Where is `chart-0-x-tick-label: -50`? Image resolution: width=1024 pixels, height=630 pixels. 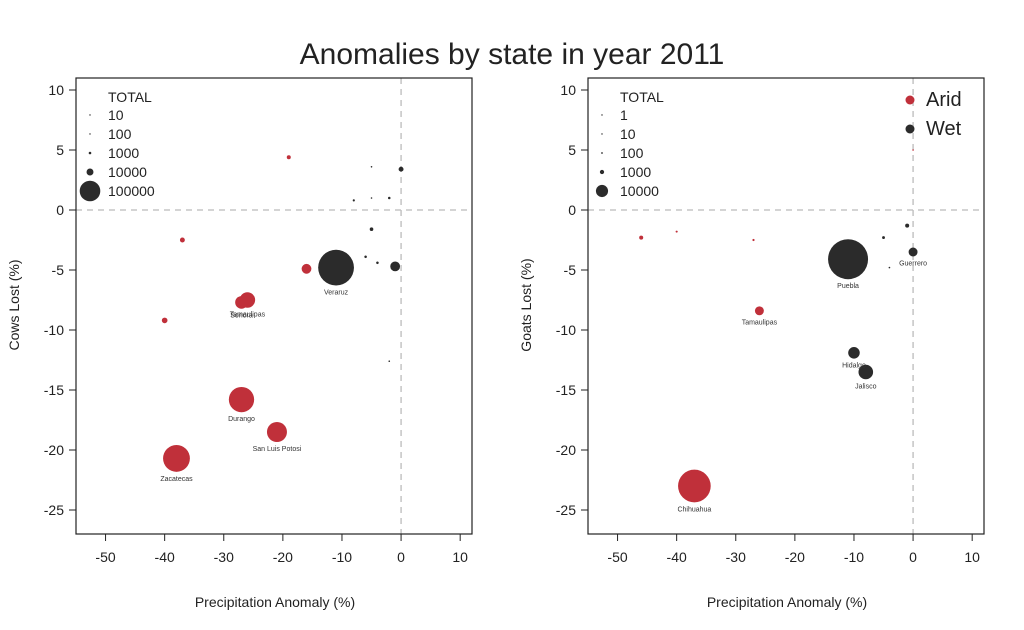
chart-0-x-tick-label: -50 is located at coordinates (105, 557).